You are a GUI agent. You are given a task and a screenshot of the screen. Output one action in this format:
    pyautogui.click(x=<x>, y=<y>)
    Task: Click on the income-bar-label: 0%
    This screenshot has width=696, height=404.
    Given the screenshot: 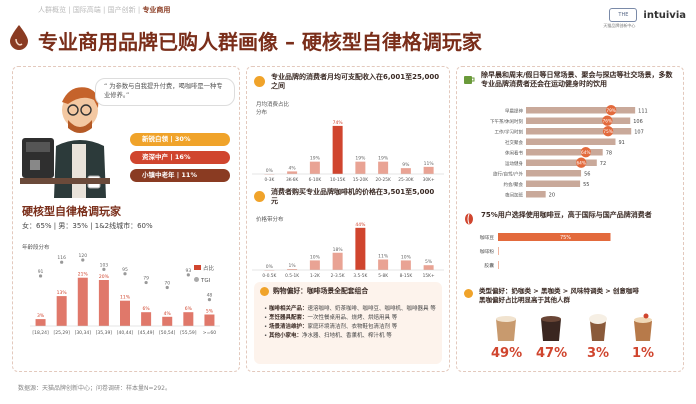 What is the action you would take?
    pyautogui.click(x=270, y=171)
    